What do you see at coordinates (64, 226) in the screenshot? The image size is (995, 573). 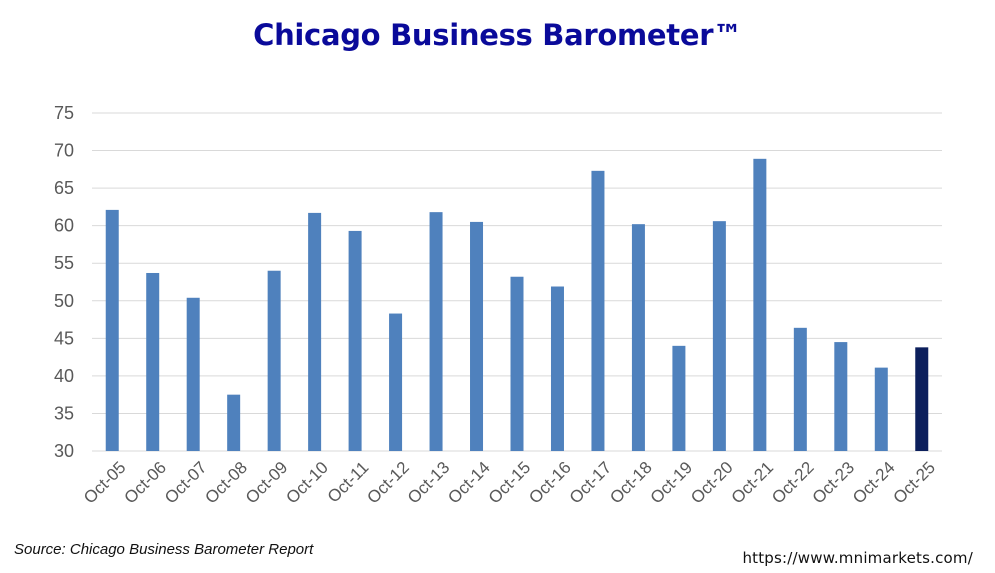 I see `y-tick-label: 60` at bounding box center [64, 226].